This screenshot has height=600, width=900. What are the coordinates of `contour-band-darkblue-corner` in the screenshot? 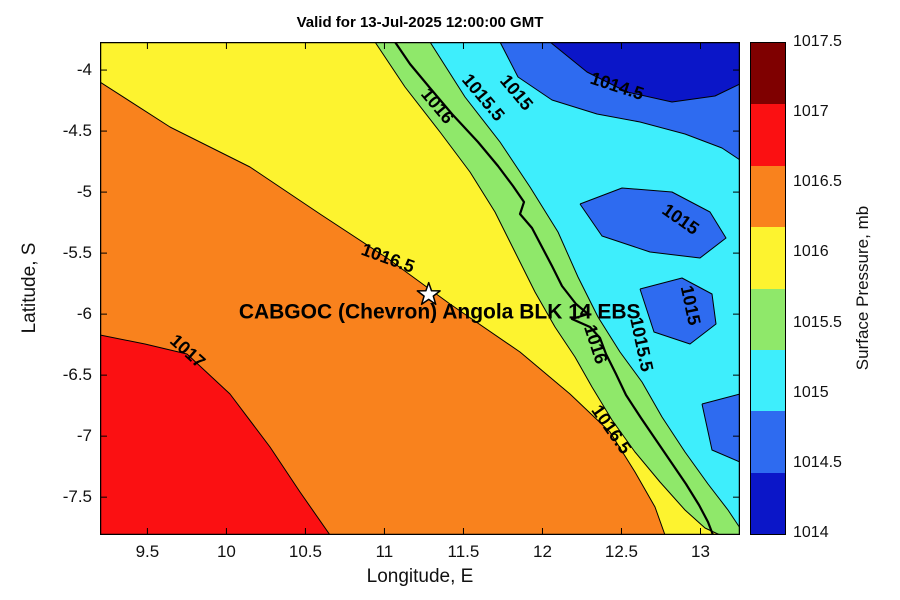 It's located at (645, 72).